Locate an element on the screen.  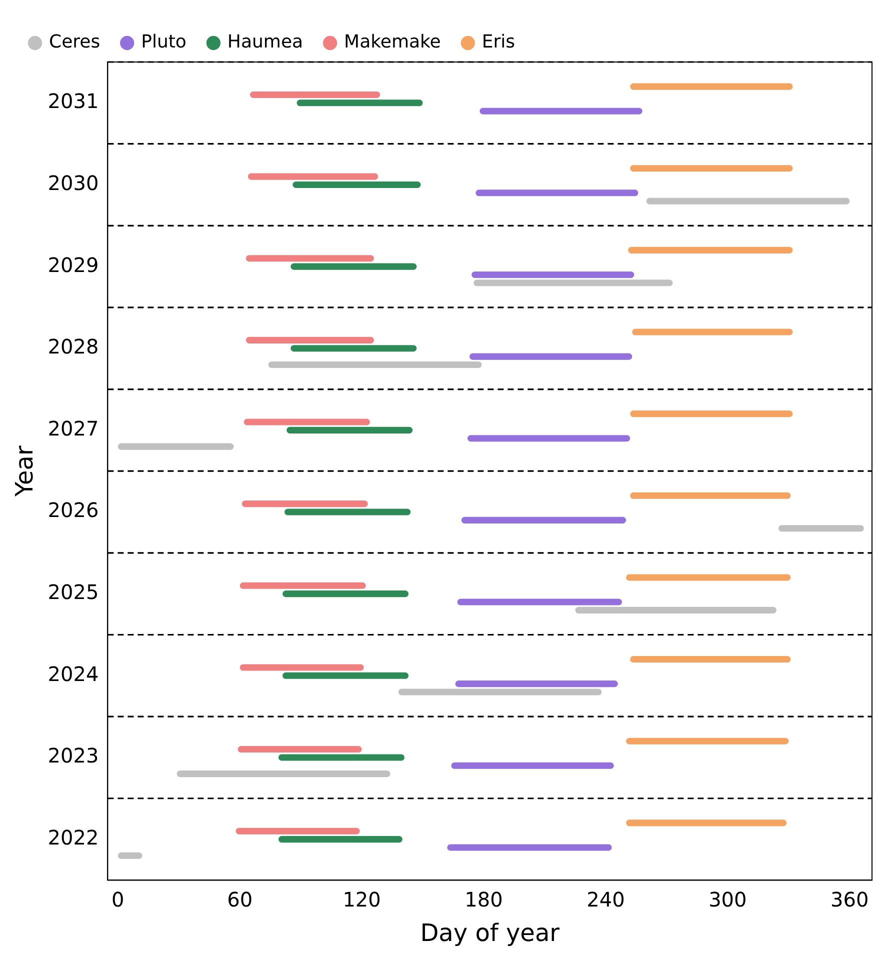
y-tick-label: 2030 is located at coordinates (73, 182).